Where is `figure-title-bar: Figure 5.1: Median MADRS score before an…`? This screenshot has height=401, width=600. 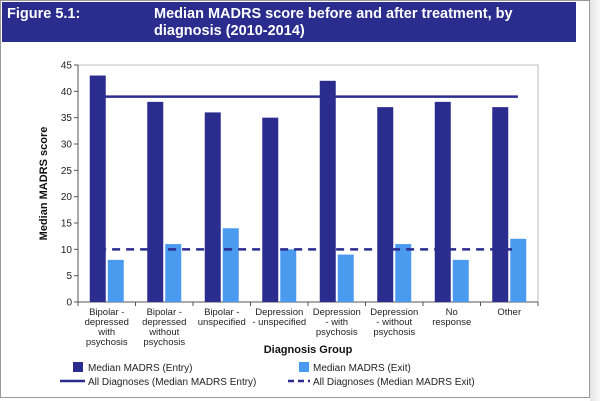
figure-title-bar: Figure 5.1: Median MADRS score before an… is located at coordinates (289, 22).